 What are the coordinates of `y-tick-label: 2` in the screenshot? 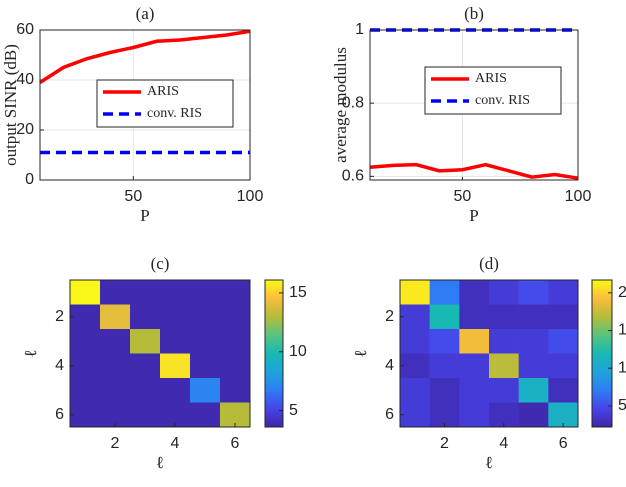 It's located at (389, 316).